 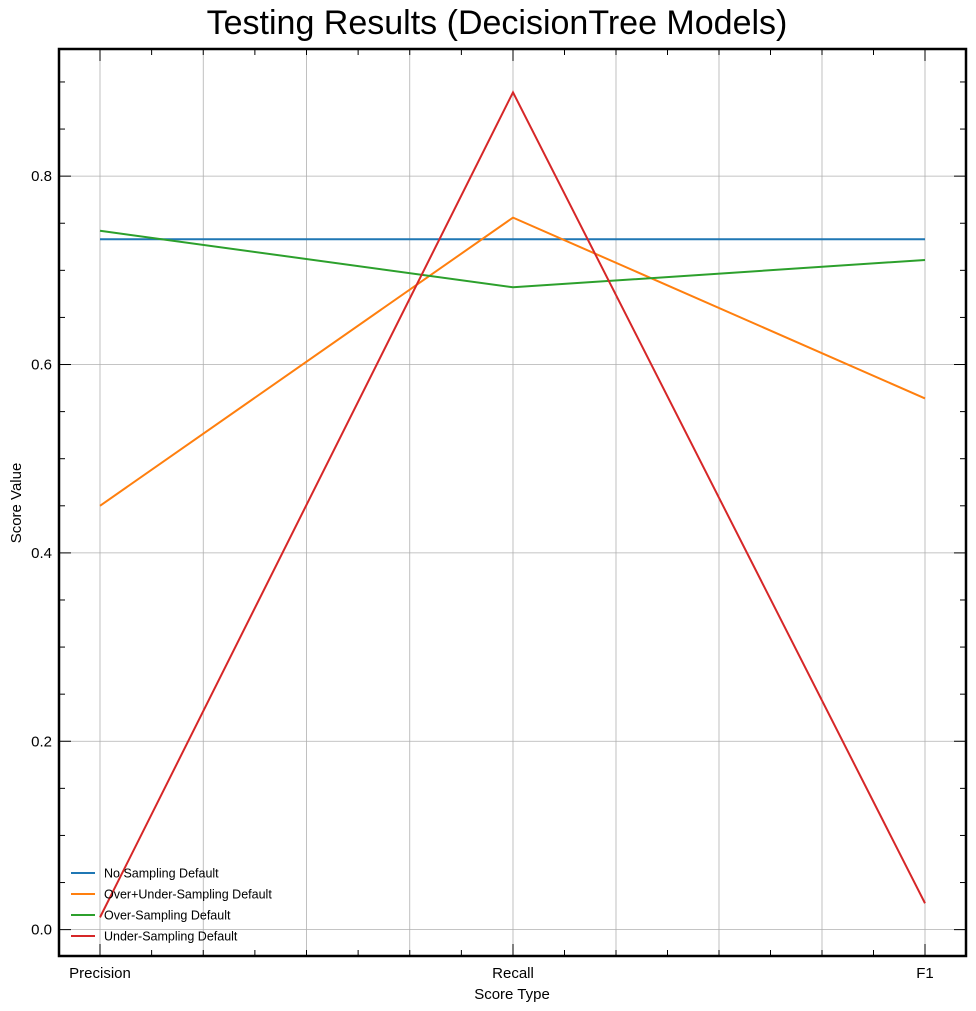 I want to click on chart-title: Testing Results (DecisionTree Models), so click(x=497, y=23).